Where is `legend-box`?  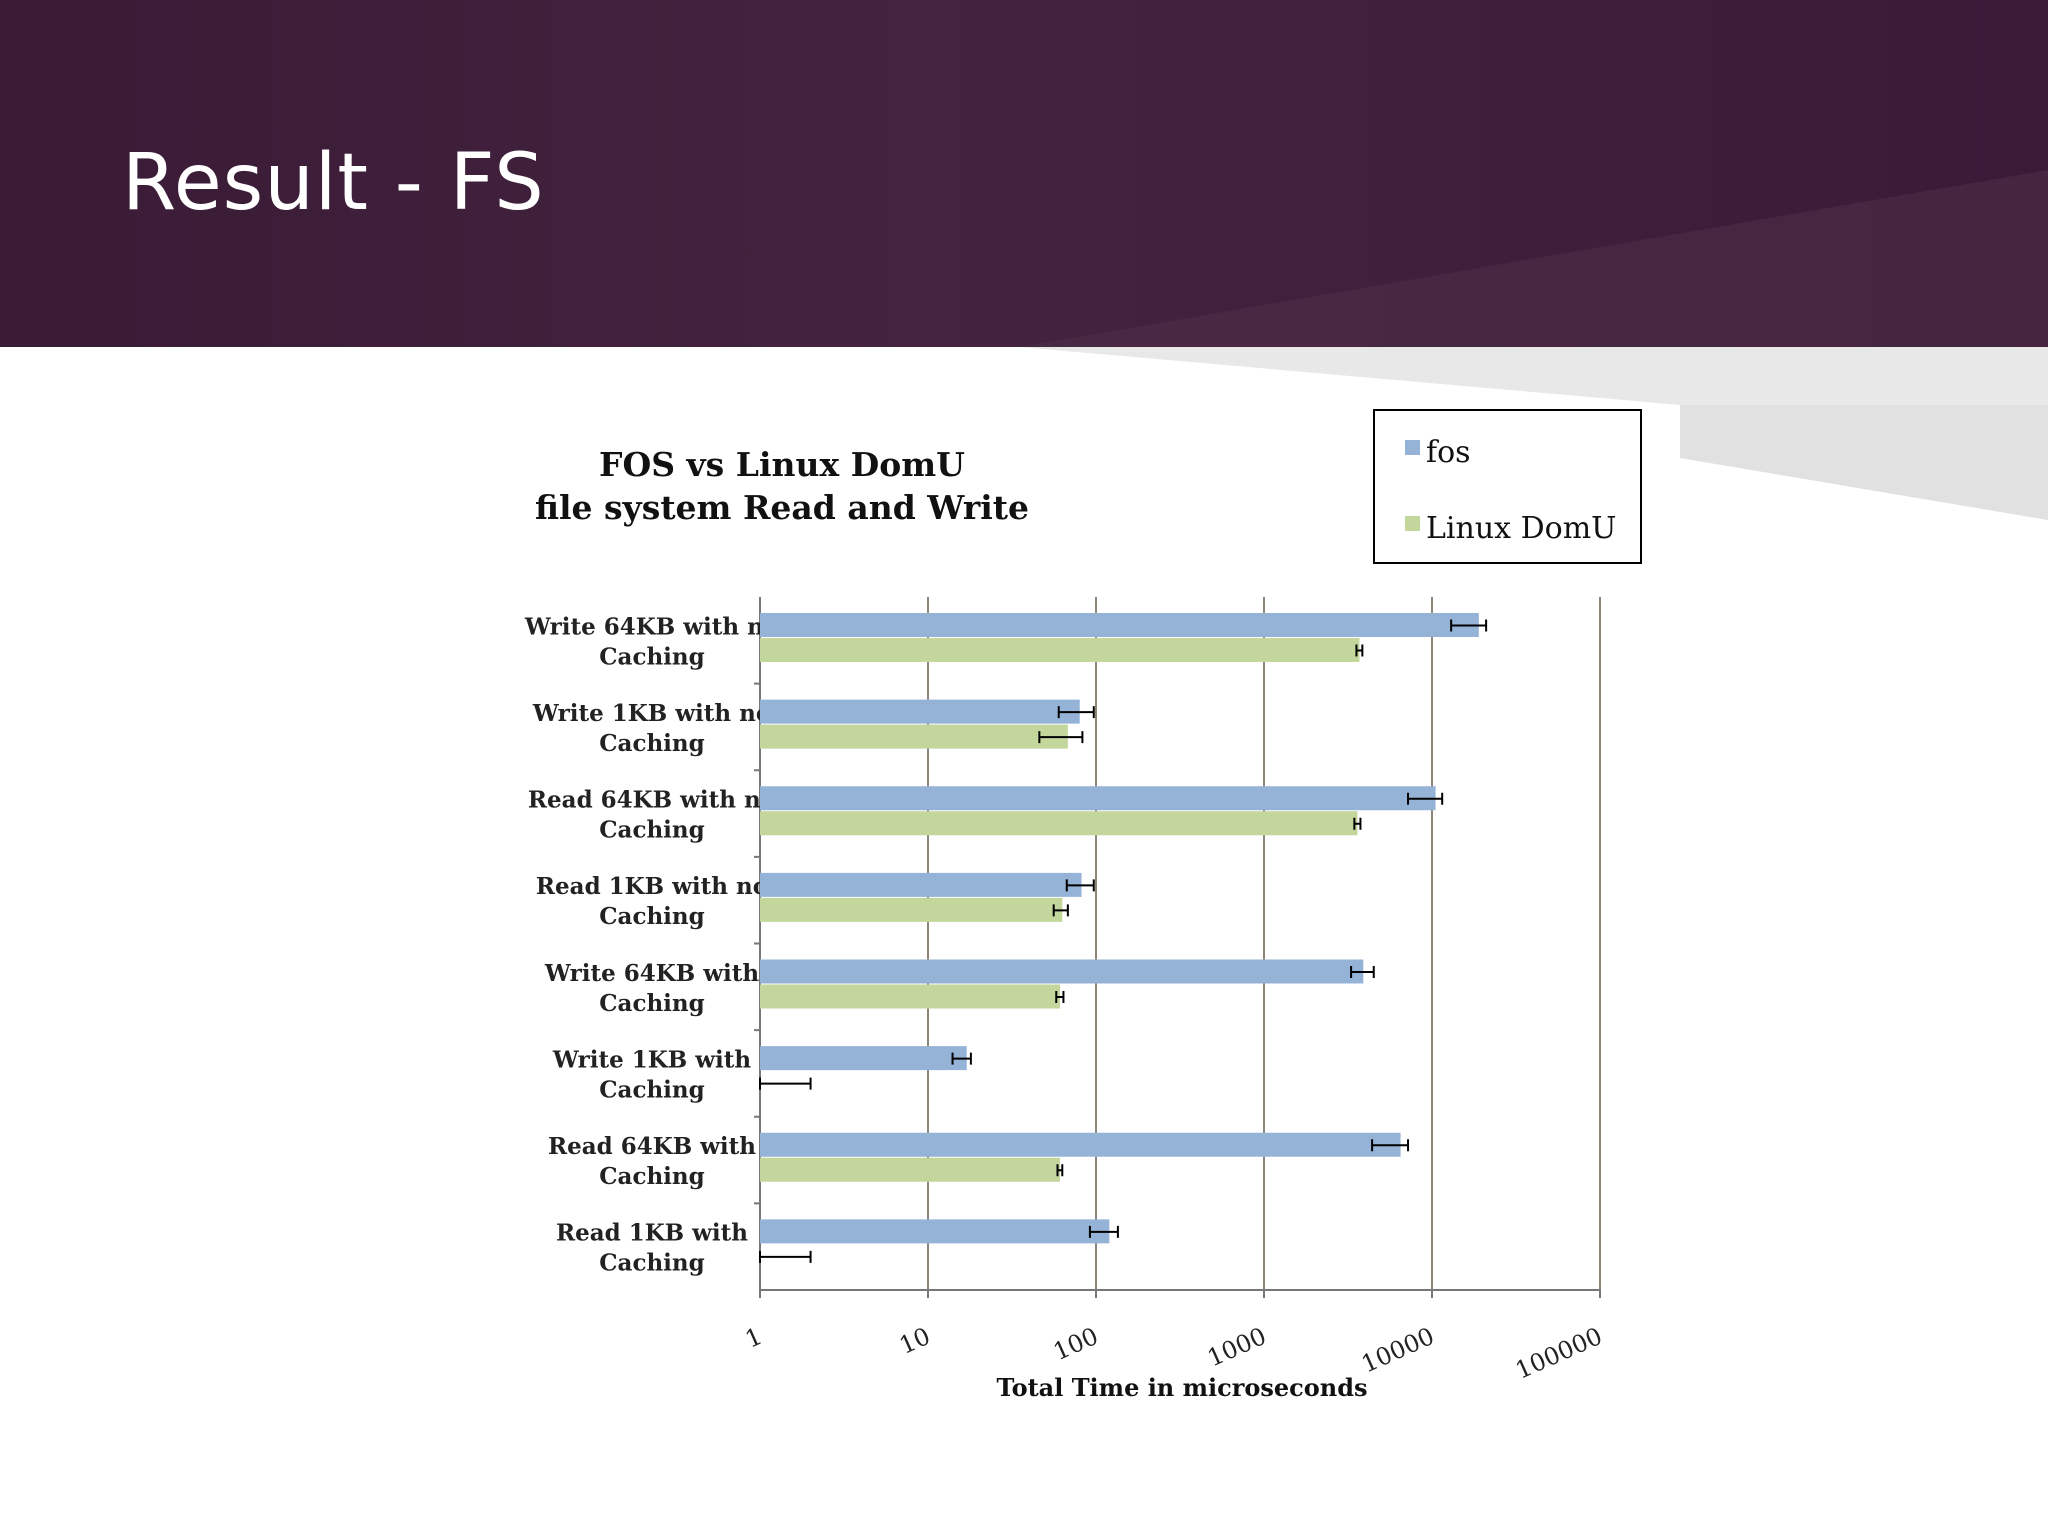
legend-box is located at coordinates (1507, 486).